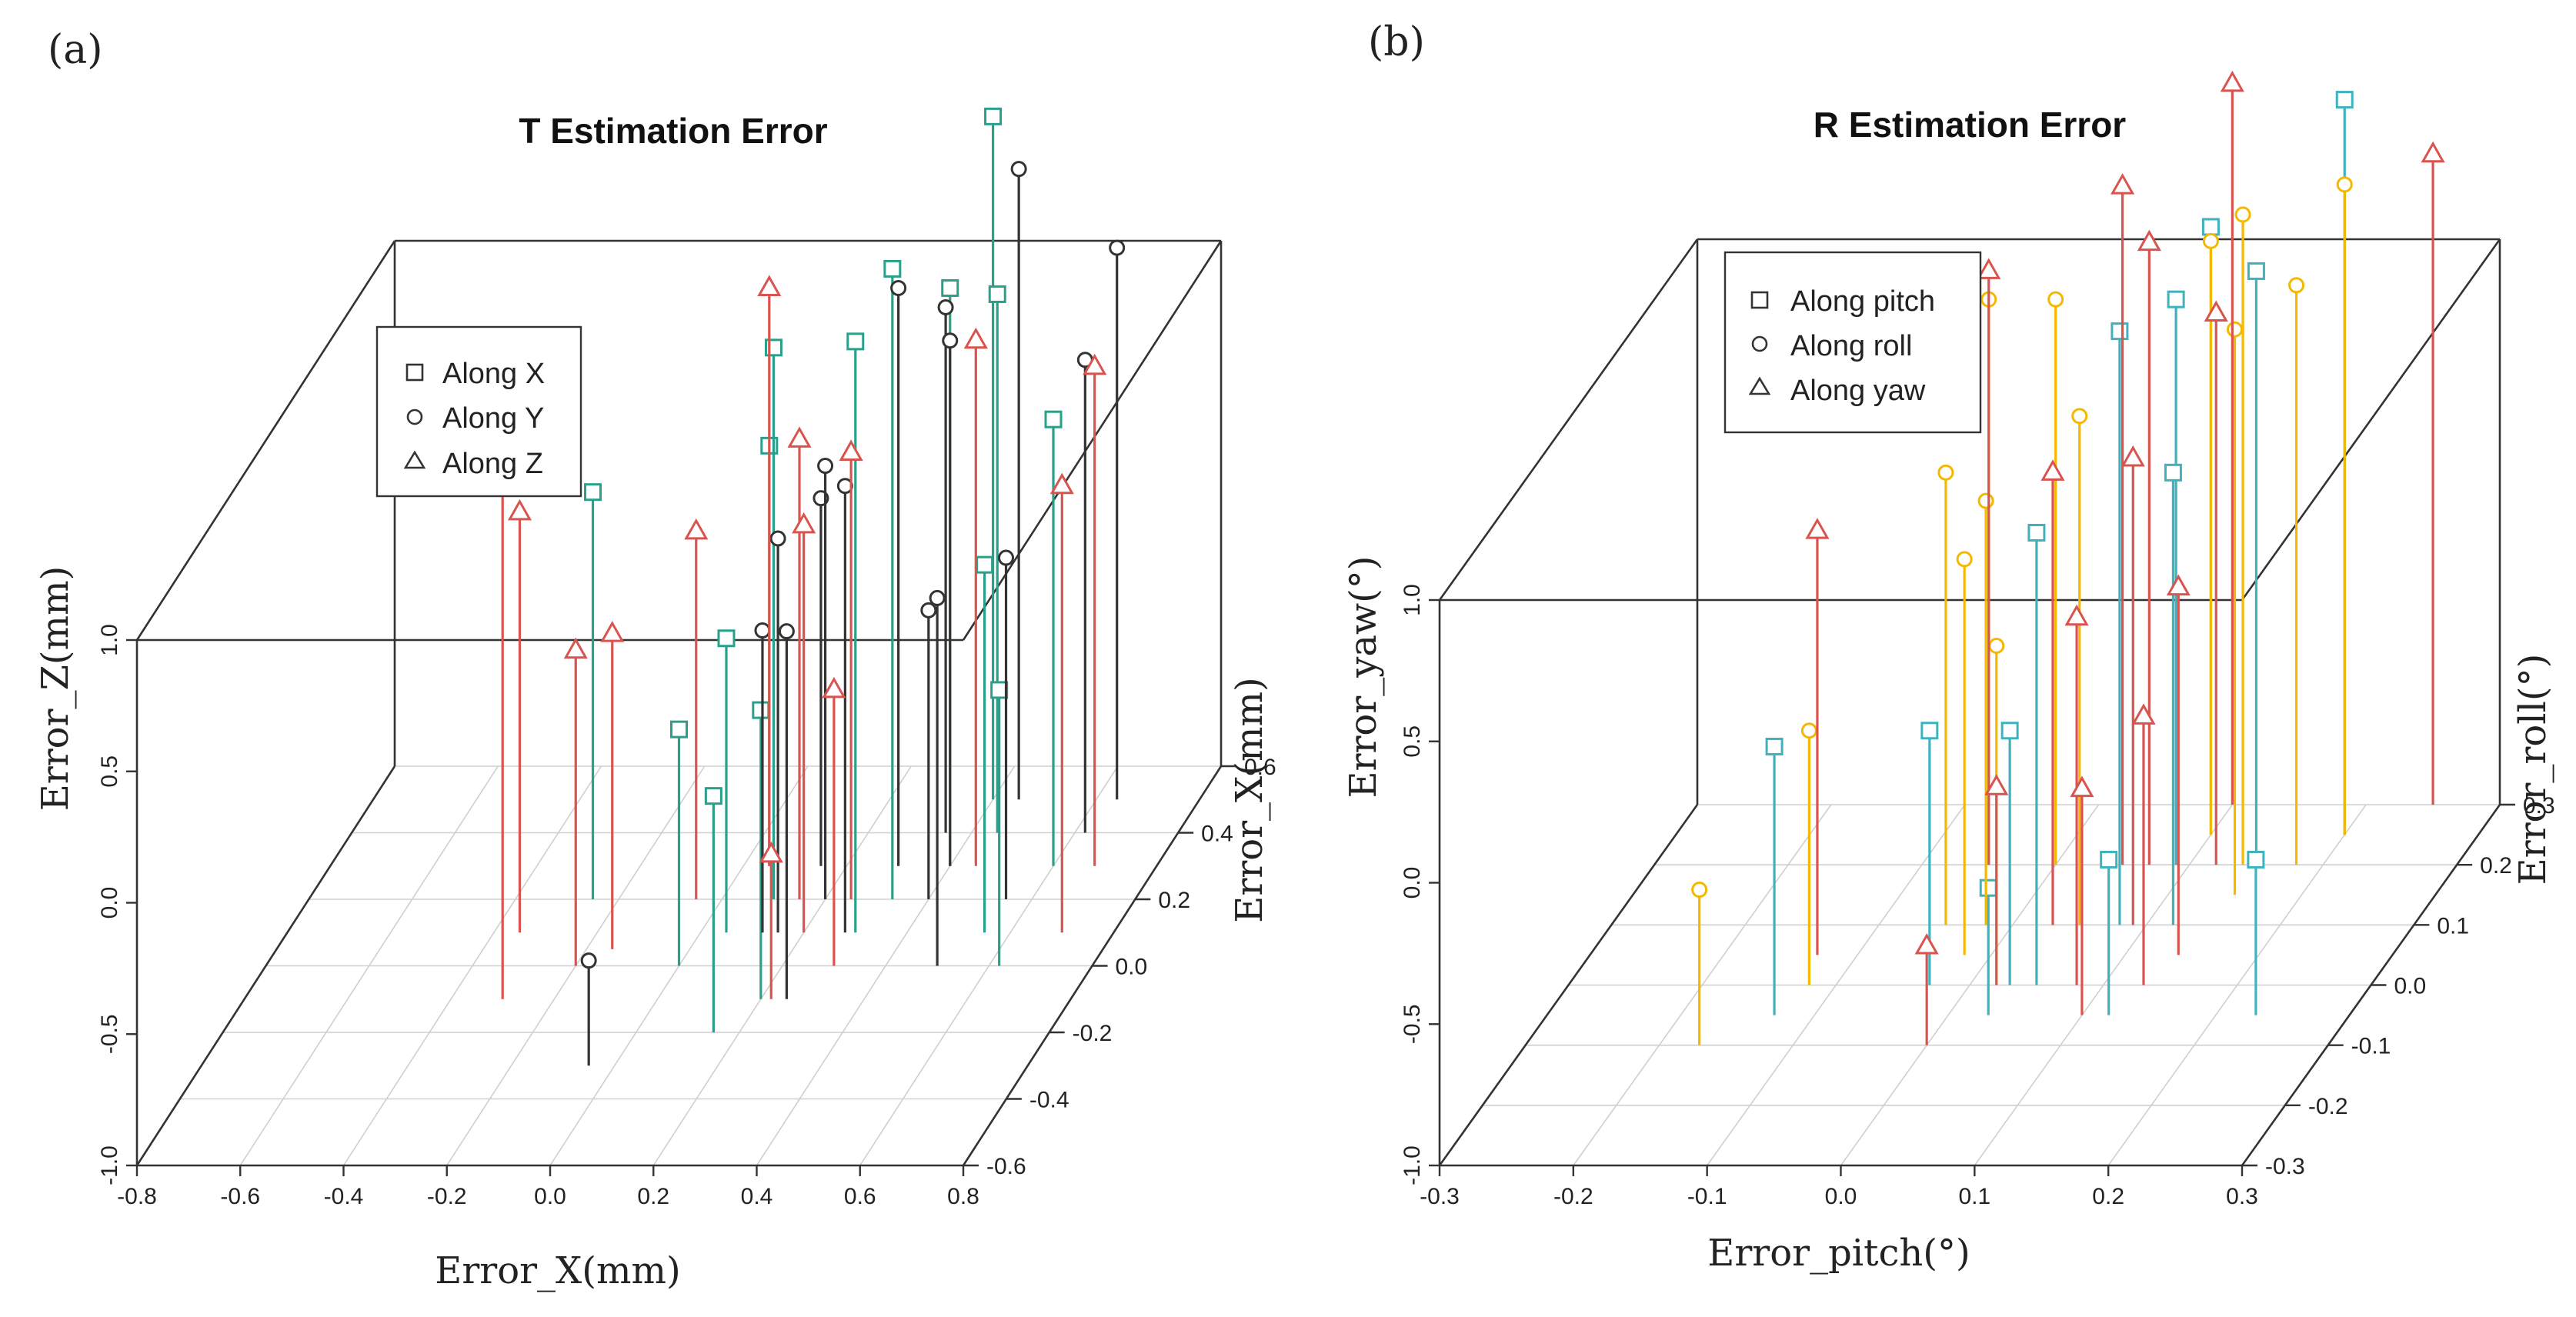 This screenshot has height=1317, width=2576. What do you see at coordinates (415, 416) in the screenshot?
I see `circle-marker-icon` at bounding box center [415, 416].